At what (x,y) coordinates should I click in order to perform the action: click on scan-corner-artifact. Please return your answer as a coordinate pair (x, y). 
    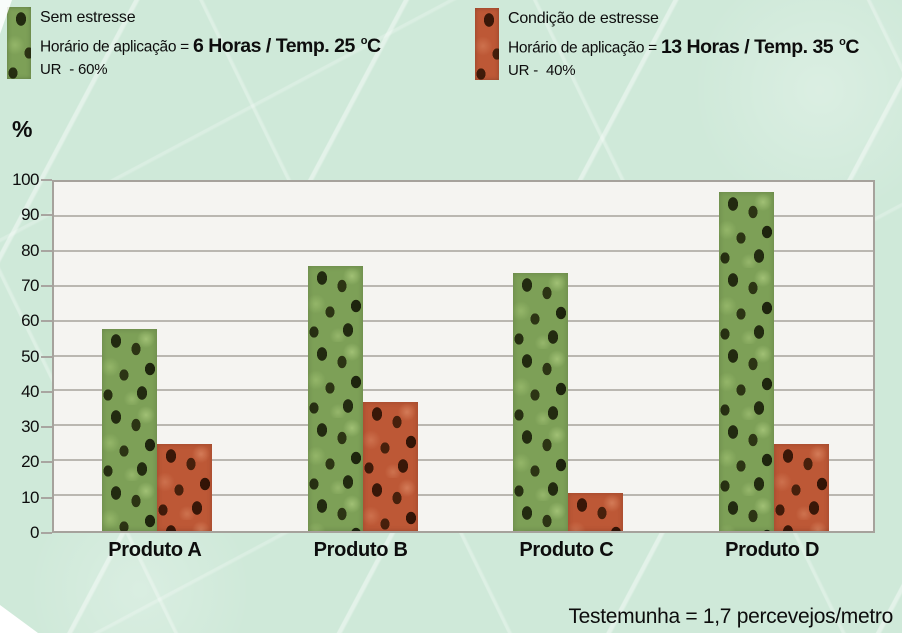
    Looking at the image, I should click on (19, 619).